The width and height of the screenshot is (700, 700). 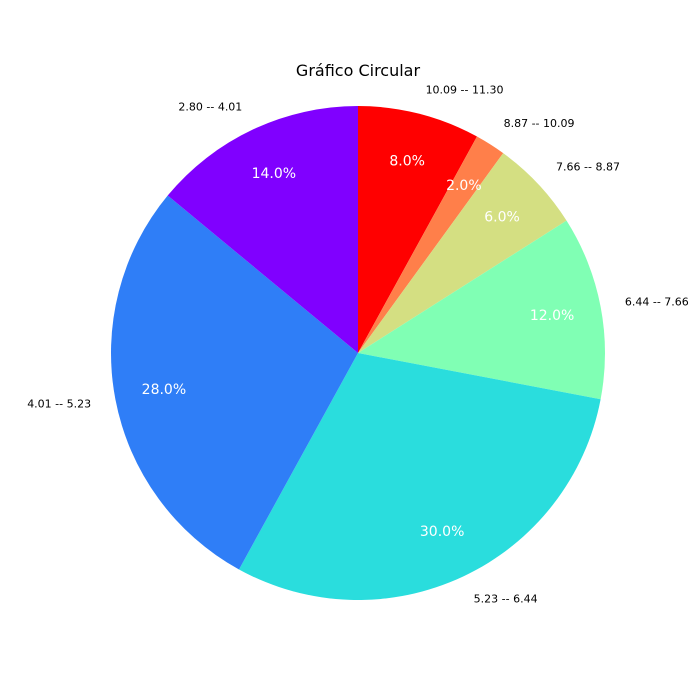 What do you see at coordinates (358, 70) in the screenshot?
I see `chart-title: Gráfico Circular` at bounding box center [358, 70].